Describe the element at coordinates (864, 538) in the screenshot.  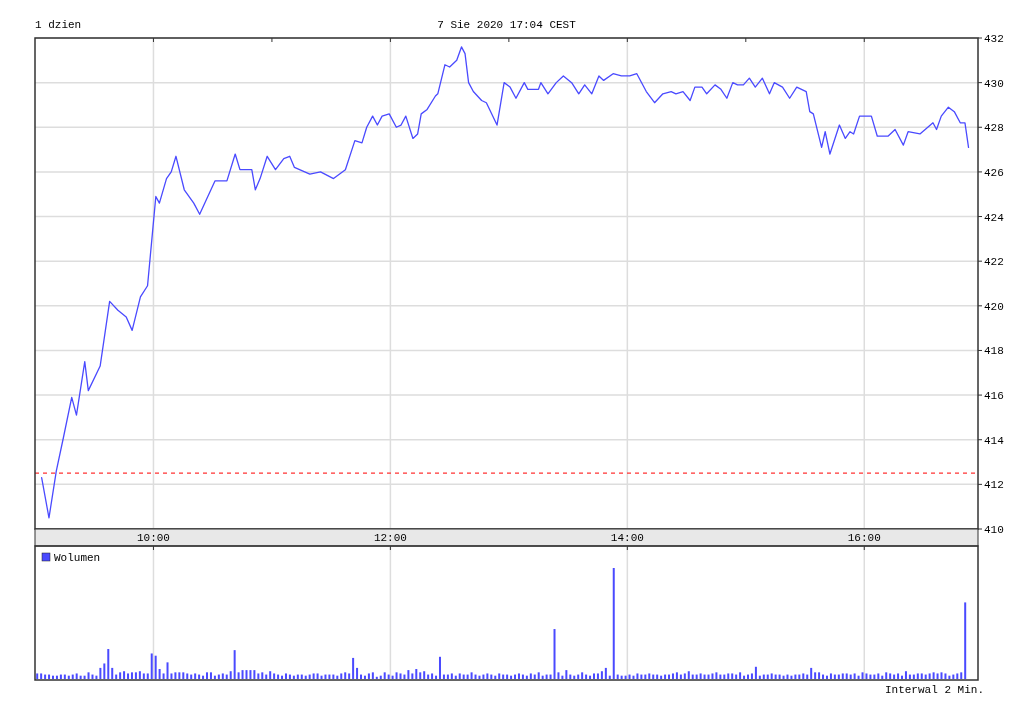
I see `x-tick-label: 16:00` at that location.